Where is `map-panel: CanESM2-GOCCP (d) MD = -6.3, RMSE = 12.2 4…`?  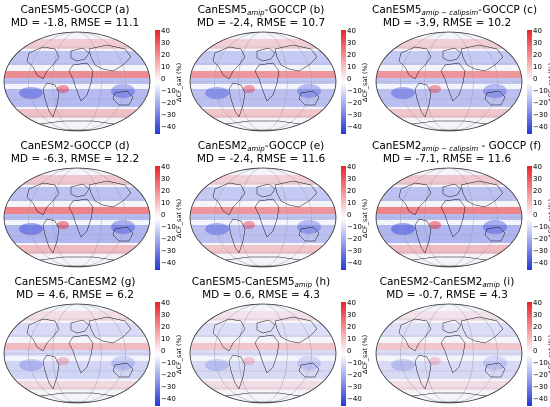
map-panel: CanESM2-GOCCP (d) MD = -6.3, RMSE = 12.2 4… is located at coordinates (91, 203).